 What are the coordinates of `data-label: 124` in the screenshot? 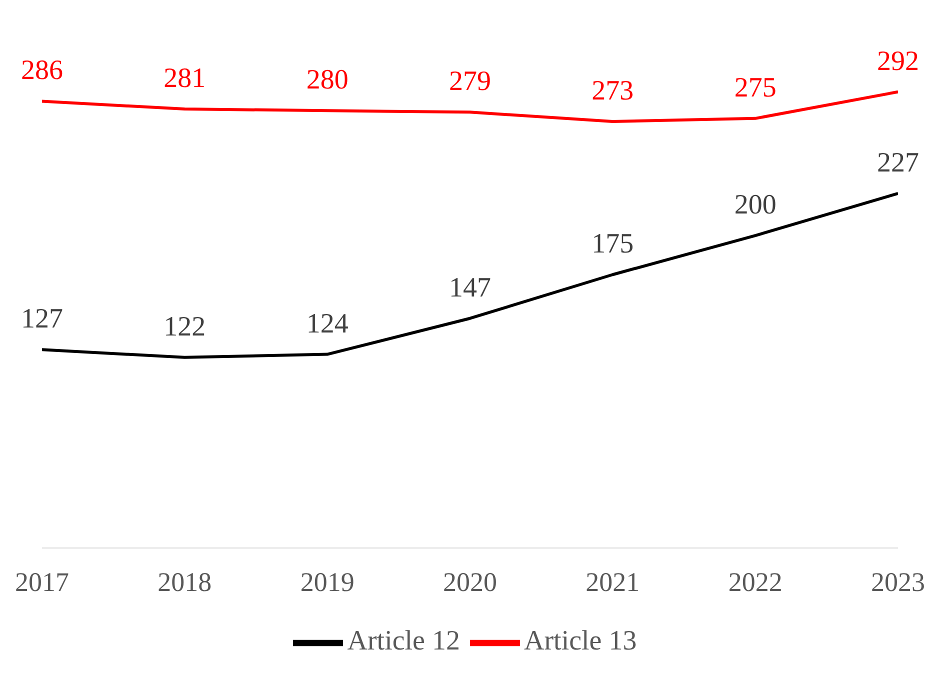 It's located at (327, 324).